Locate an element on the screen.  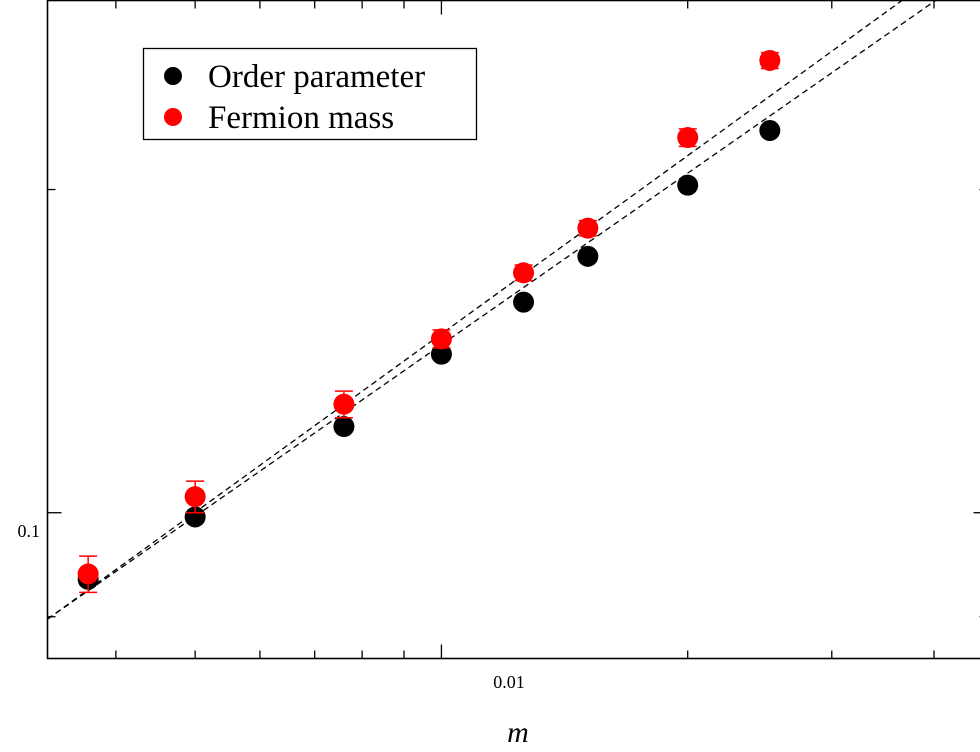
legend-box is located at coordinates (310, 94).